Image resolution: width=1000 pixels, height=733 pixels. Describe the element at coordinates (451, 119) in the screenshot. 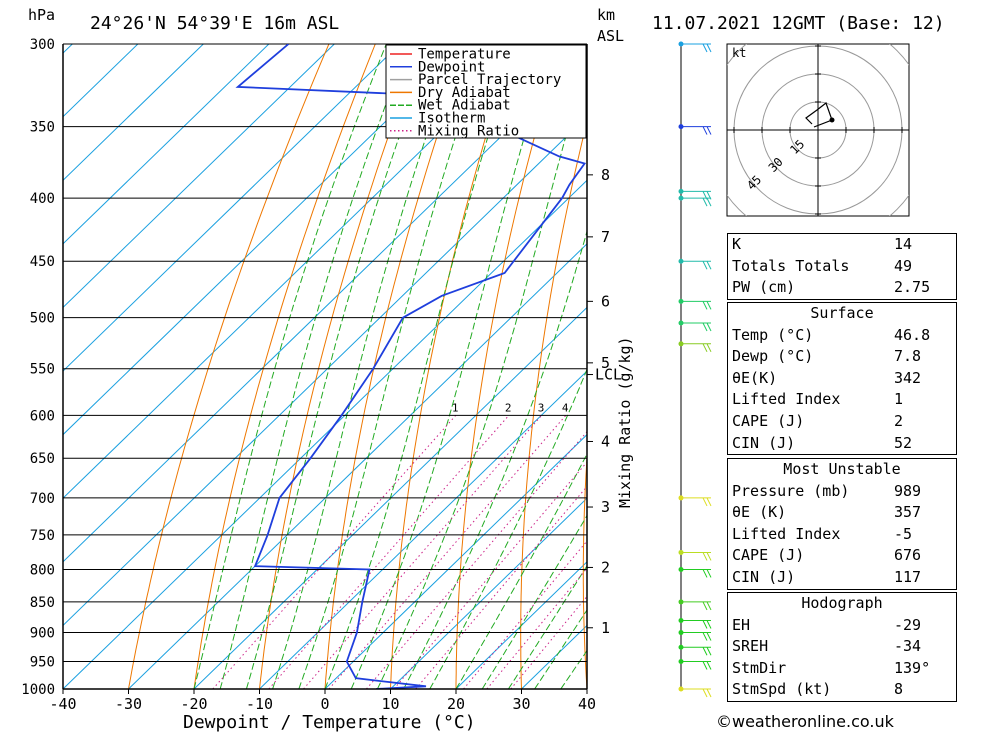

I see `legend-label: Isotherm` at that location.